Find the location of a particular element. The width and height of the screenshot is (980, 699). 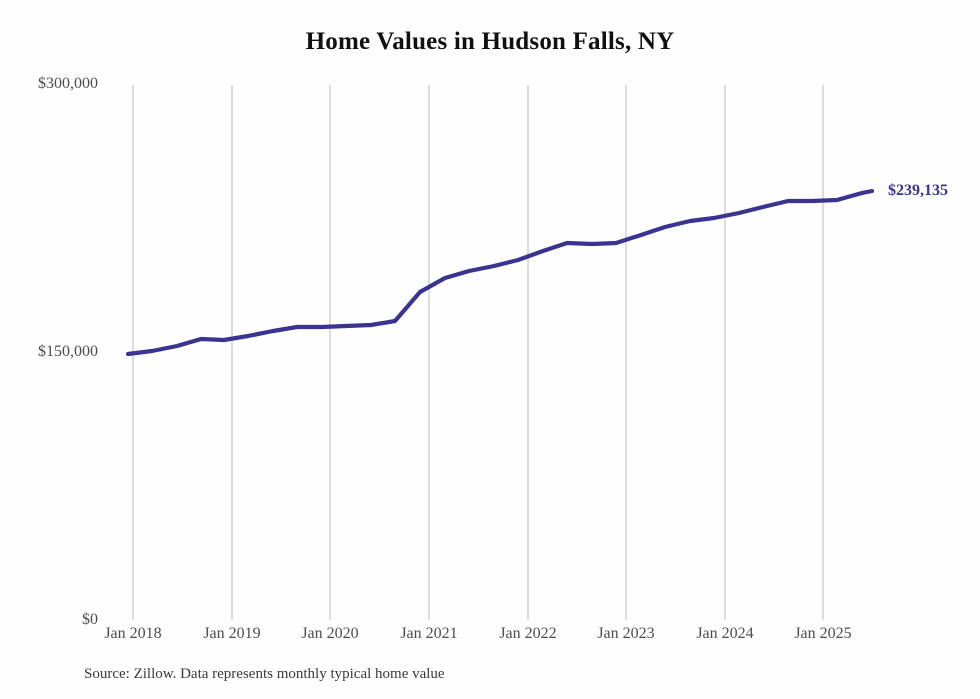

x-tick-label-jan-2019: Jan 2019 is located at coordinates (232, 633).